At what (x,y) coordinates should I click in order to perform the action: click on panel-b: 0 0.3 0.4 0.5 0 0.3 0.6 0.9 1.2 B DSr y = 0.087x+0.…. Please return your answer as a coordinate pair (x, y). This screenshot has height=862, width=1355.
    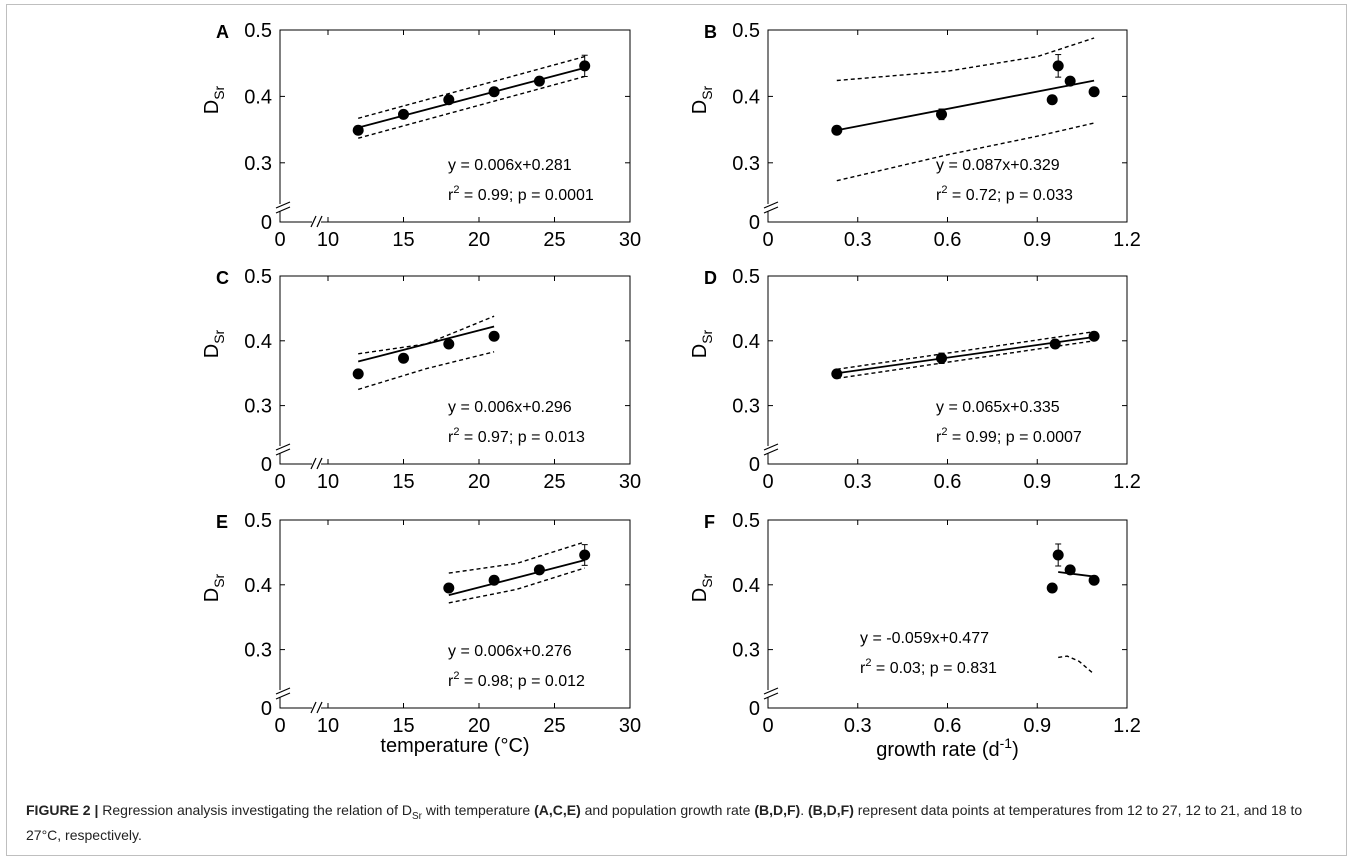
    Looking at the image, I should click on (915, 135).